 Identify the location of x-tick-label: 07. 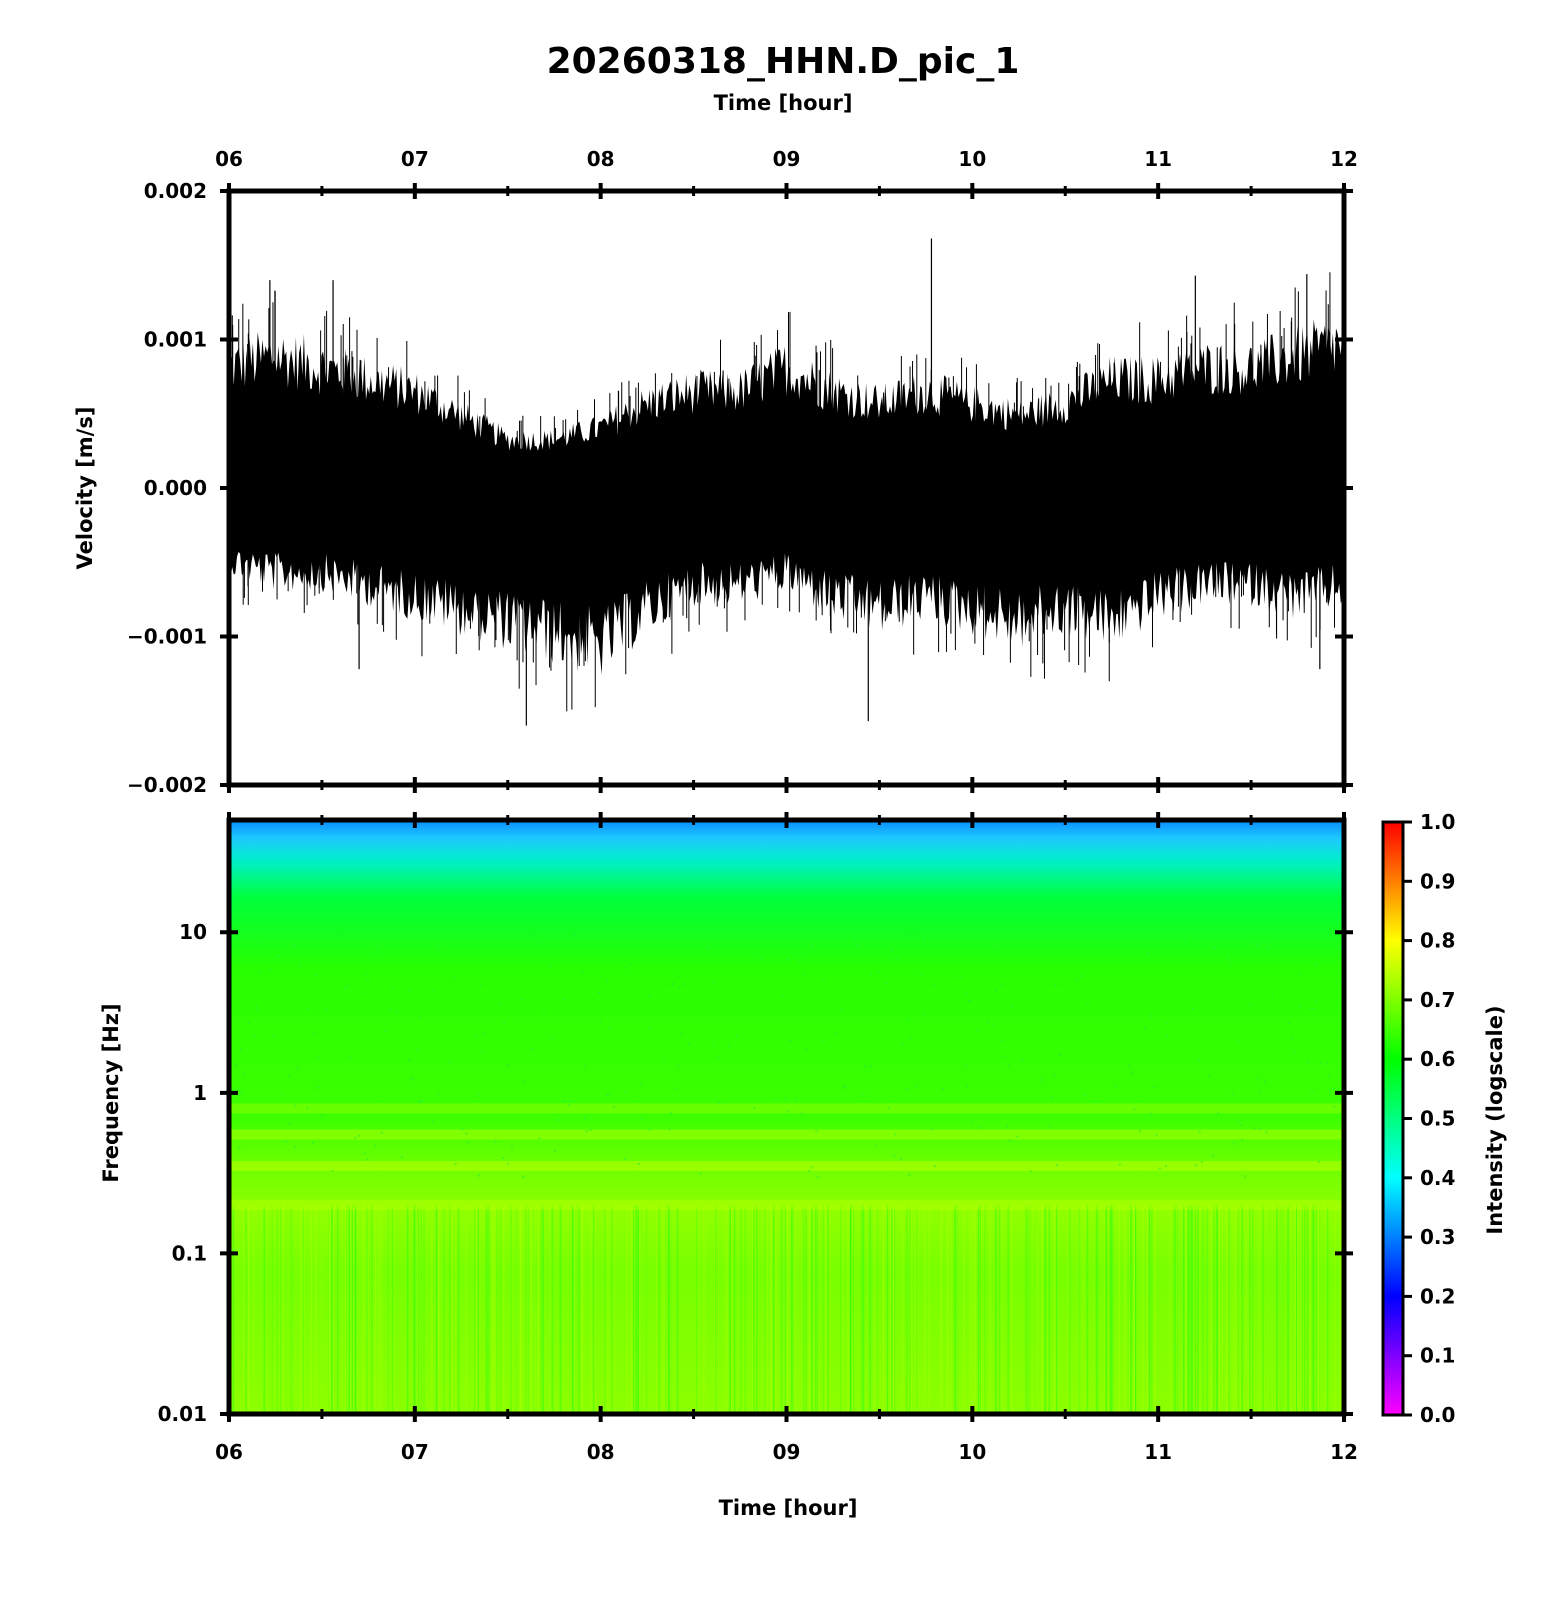
(415, 1452).